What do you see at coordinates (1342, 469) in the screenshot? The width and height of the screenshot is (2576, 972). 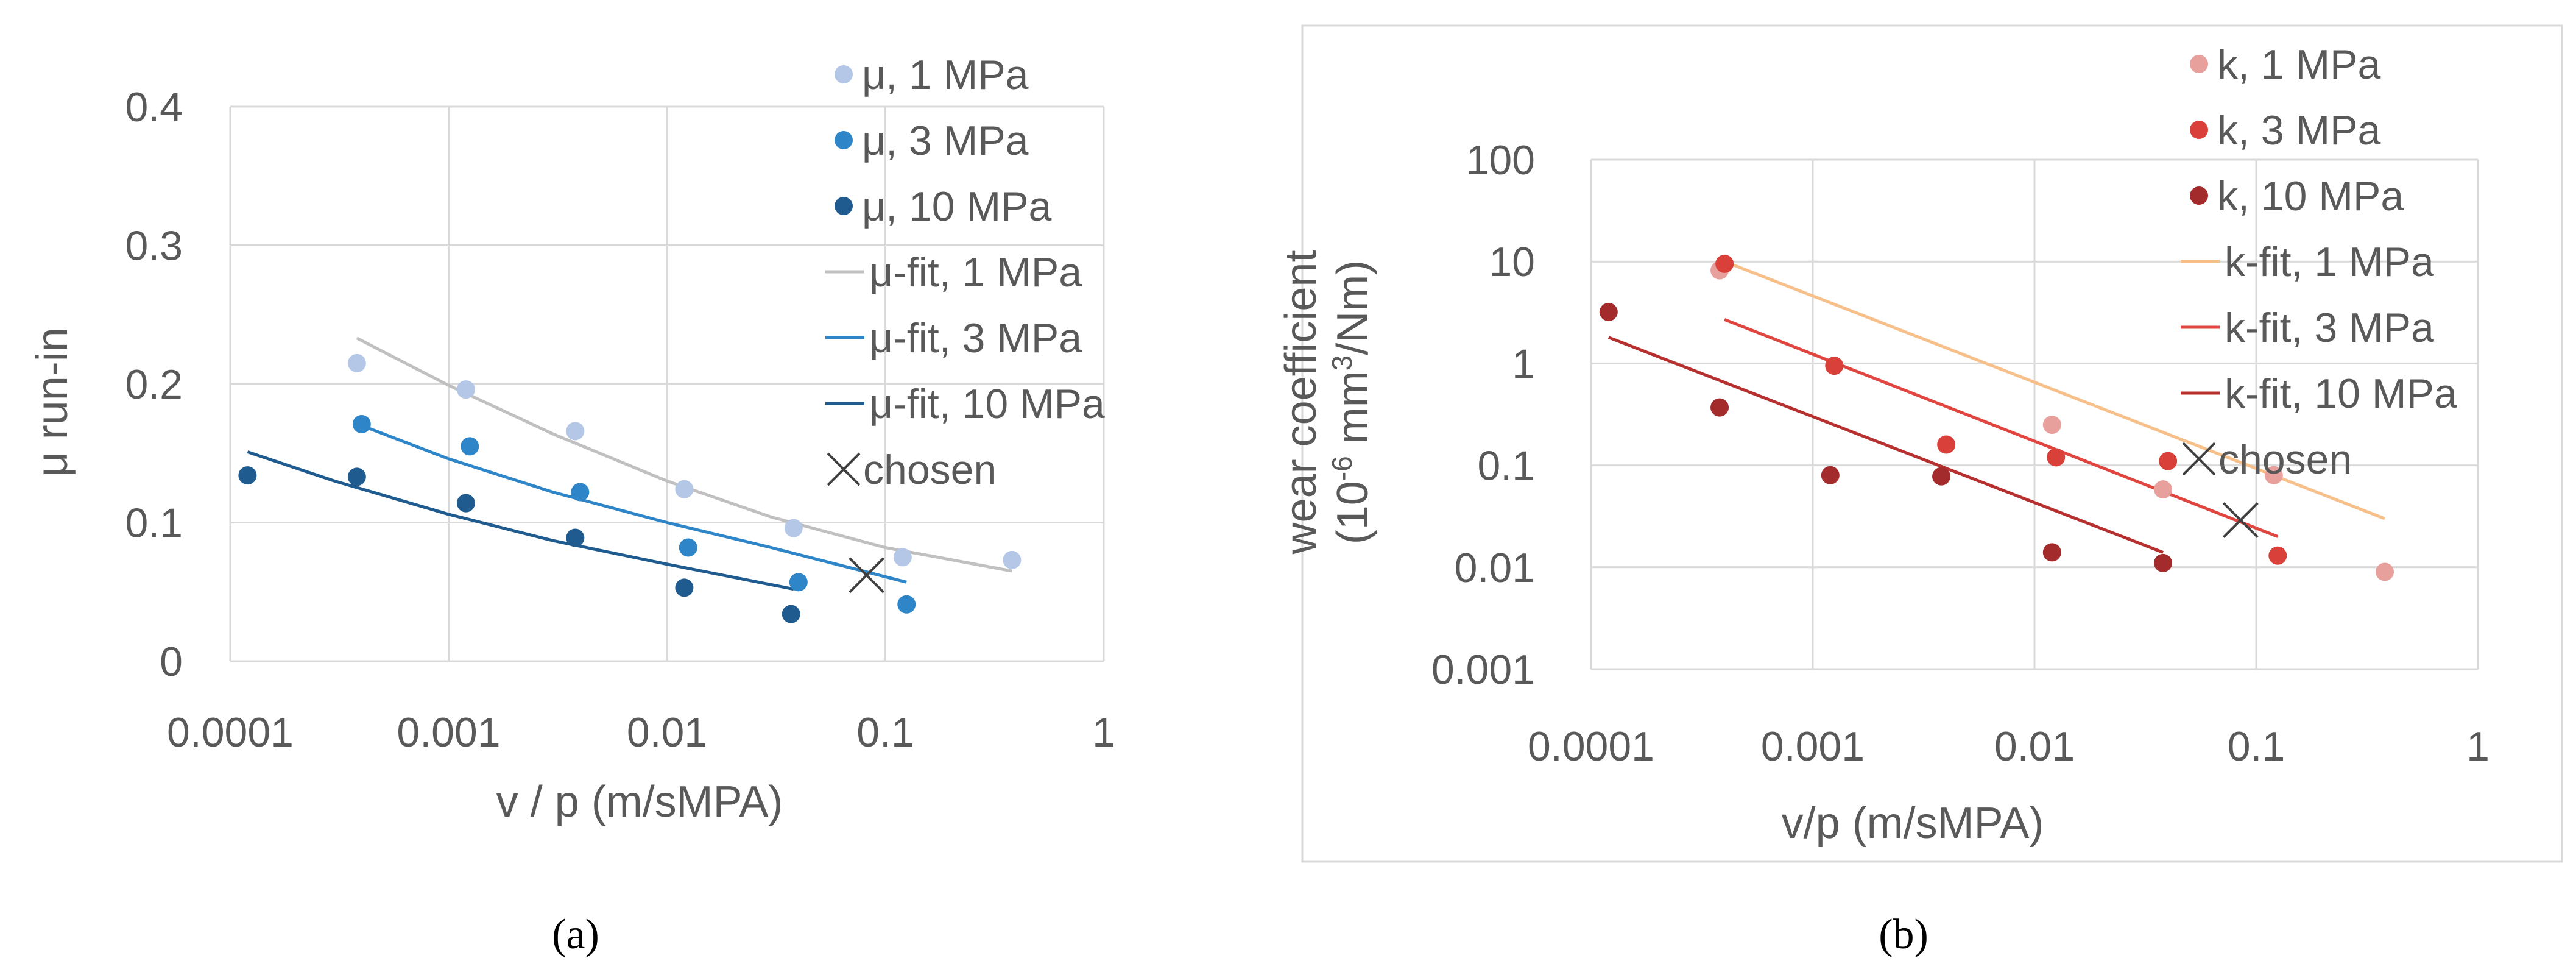 I see `ylabel-exp: -6` at bounding box center [1342, 469].